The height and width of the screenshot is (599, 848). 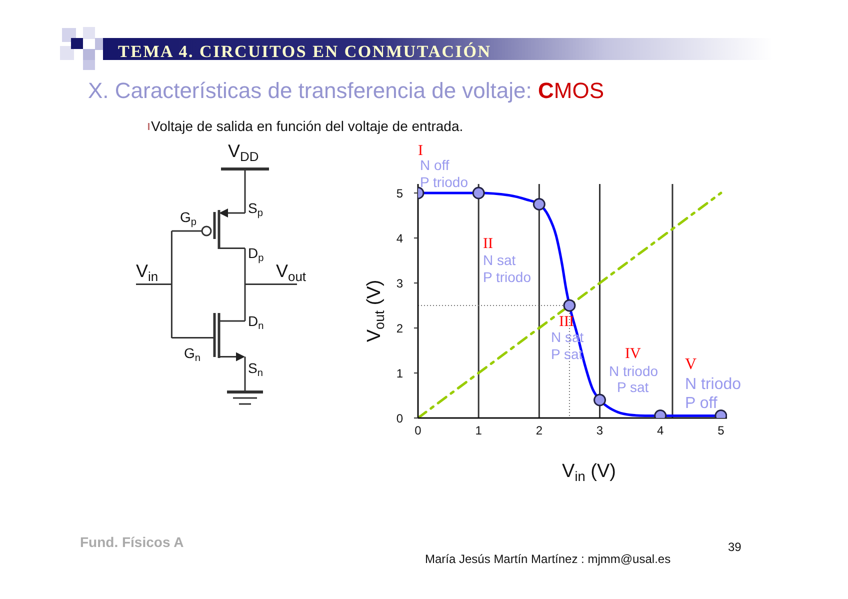 I want to click on text: I, so click(x=420, y=151).